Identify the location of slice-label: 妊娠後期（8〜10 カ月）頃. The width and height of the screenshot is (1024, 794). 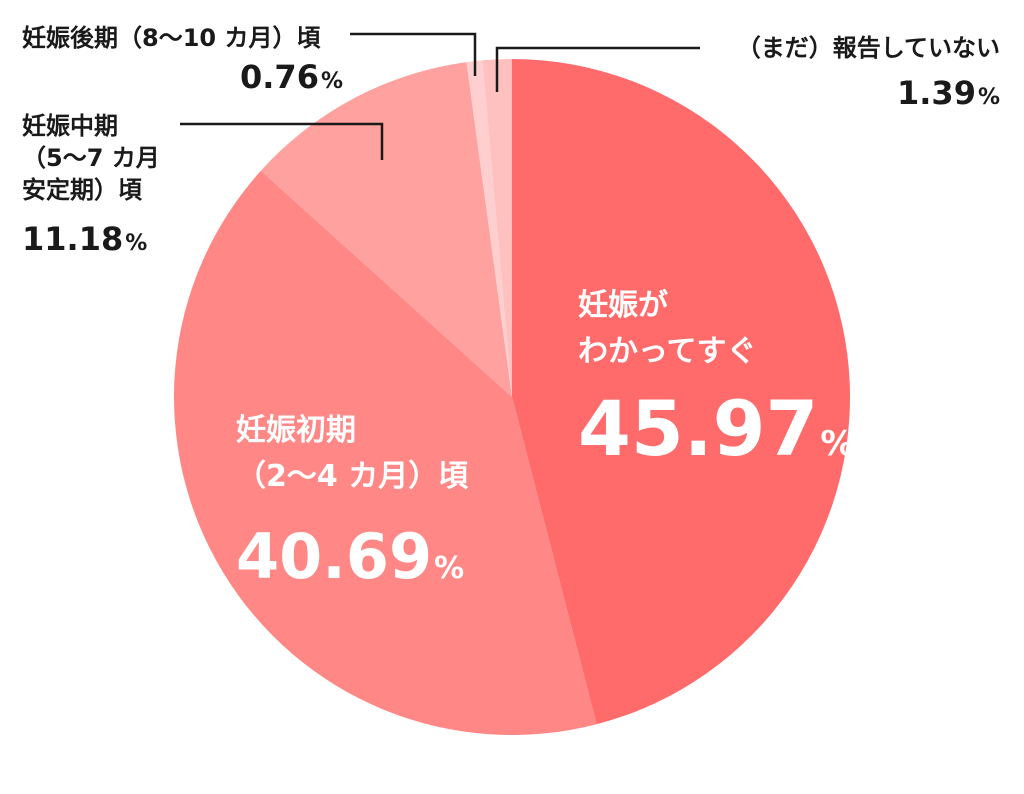
(171, 38).